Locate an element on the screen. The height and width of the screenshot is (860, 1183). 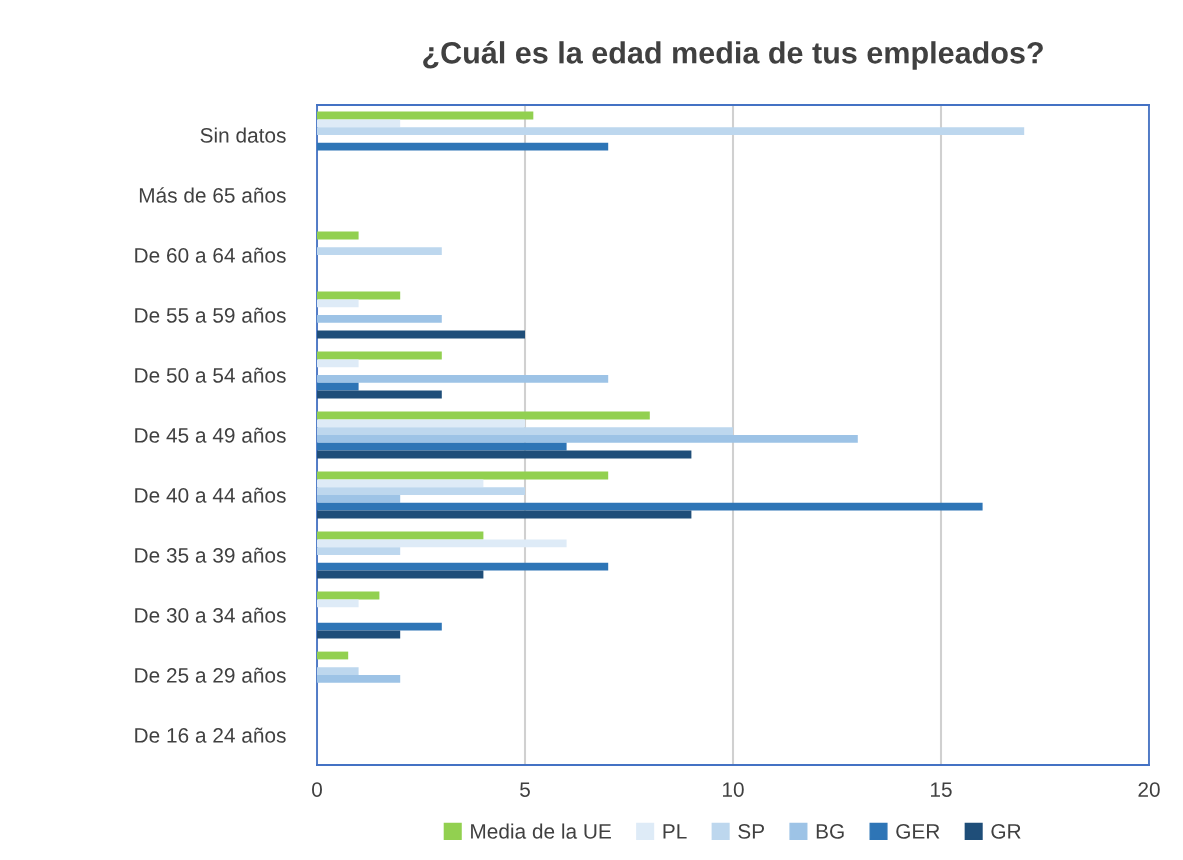
x-tick-label: 5 is located at coordinates (525, 789).